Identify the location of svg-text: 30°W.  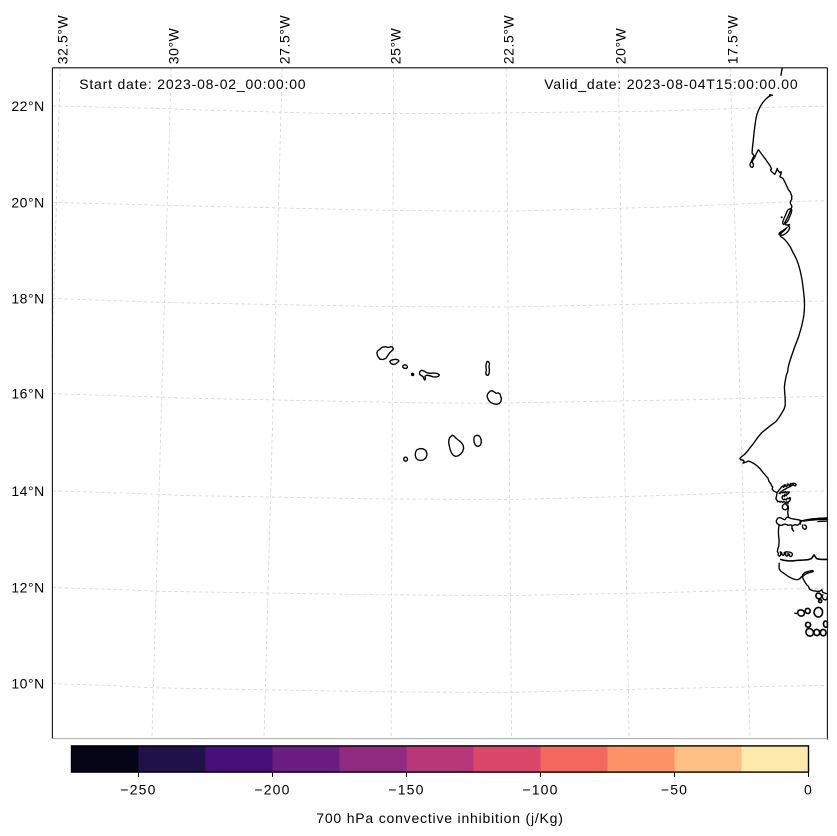
(173, 45).